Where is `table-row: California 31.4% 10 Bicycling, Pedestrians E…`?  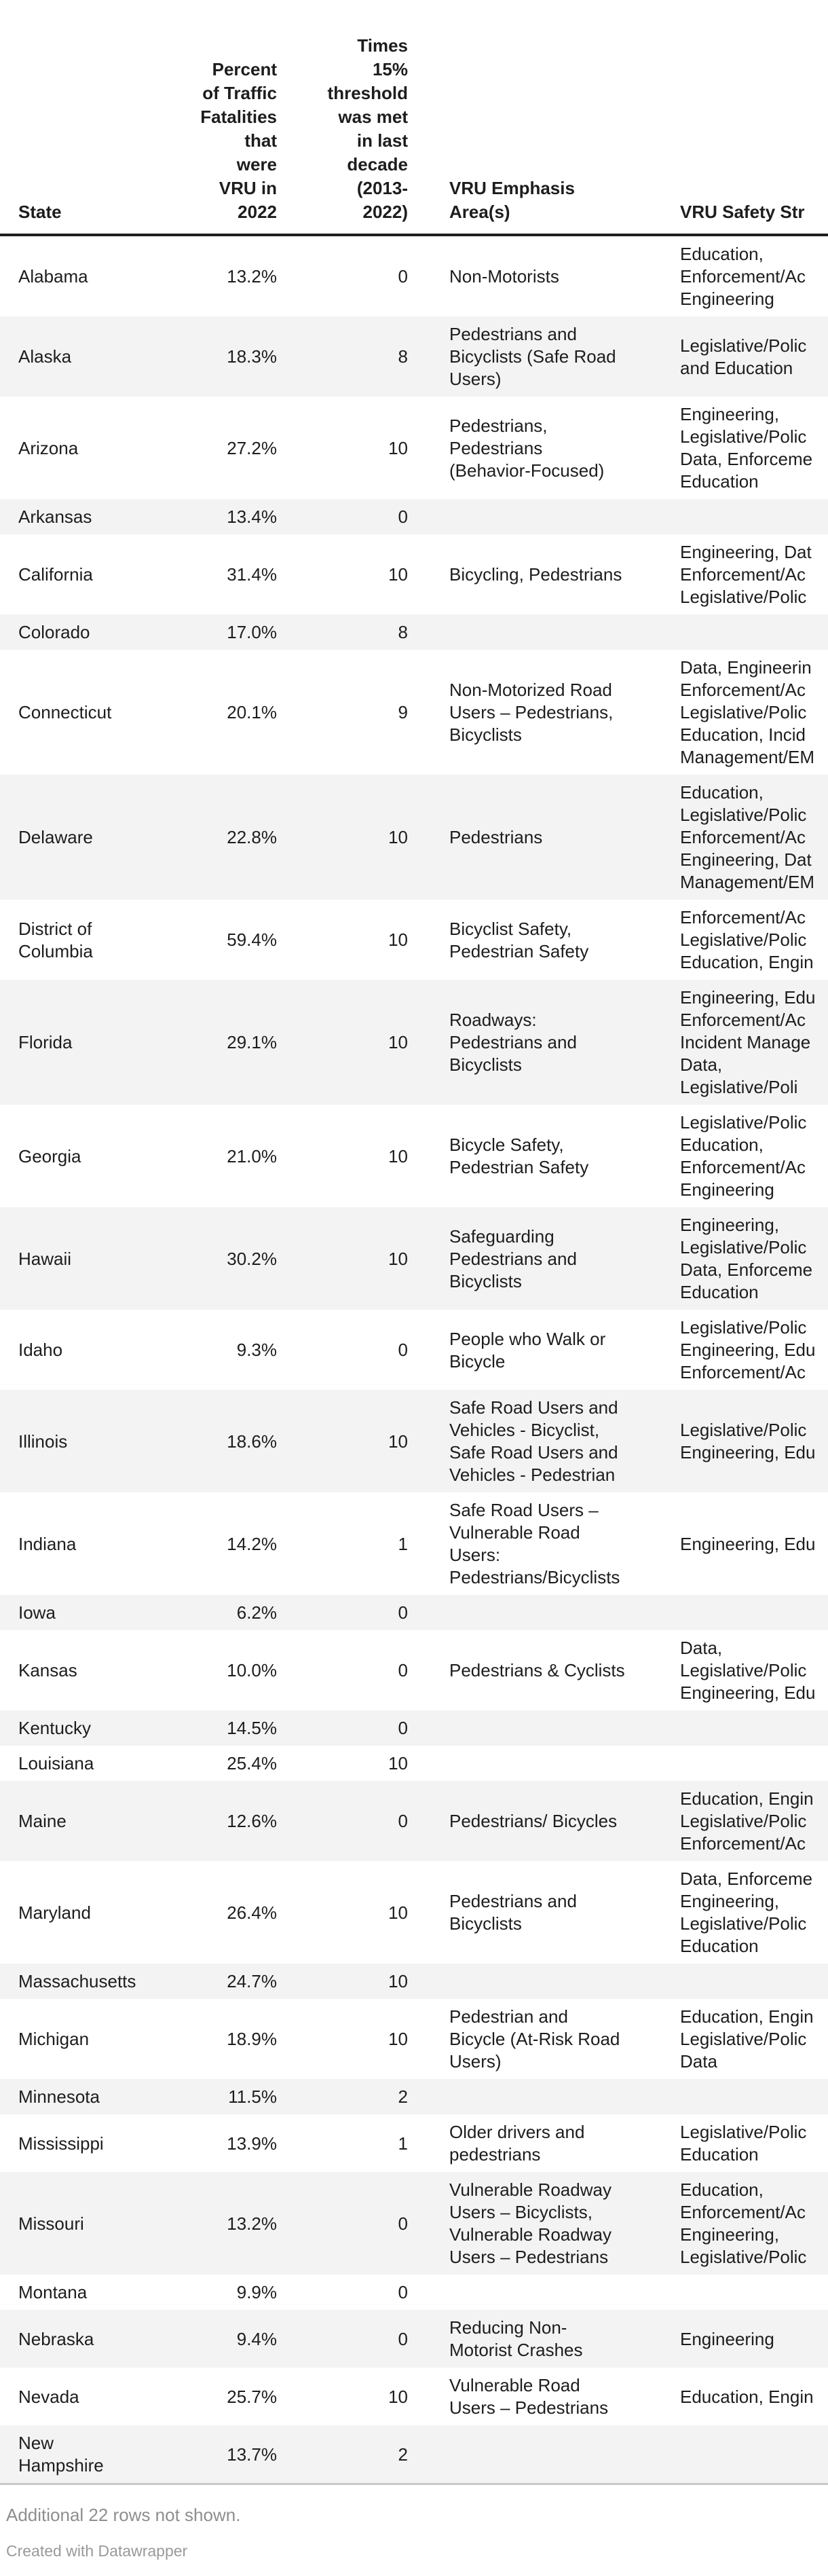 table-row: California 31.4% 10 Bicycling, Pedestrians E… is located at coordinates (414, 574).